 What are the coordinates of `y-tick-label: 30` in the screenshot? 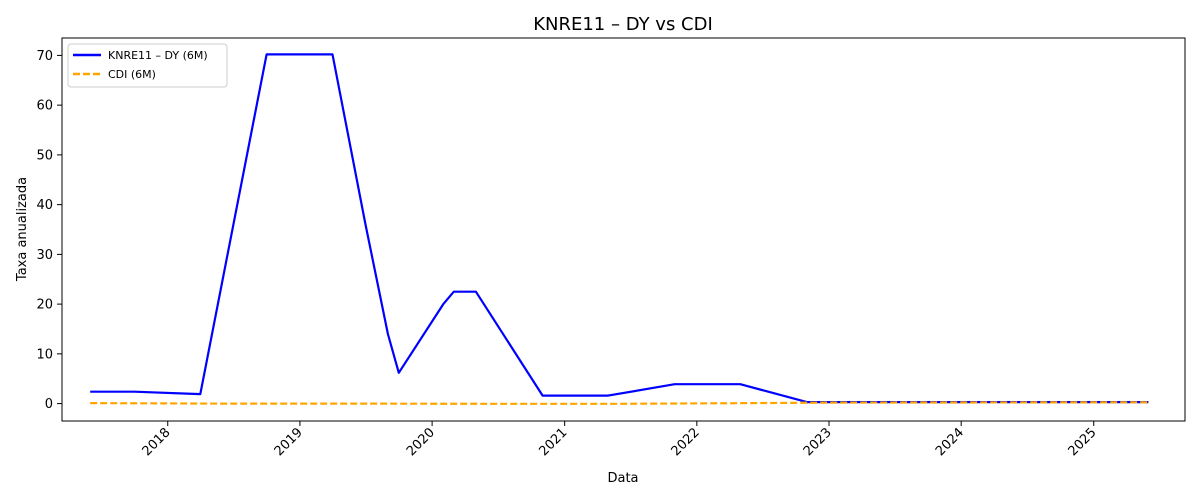 It's located at (44, 255).